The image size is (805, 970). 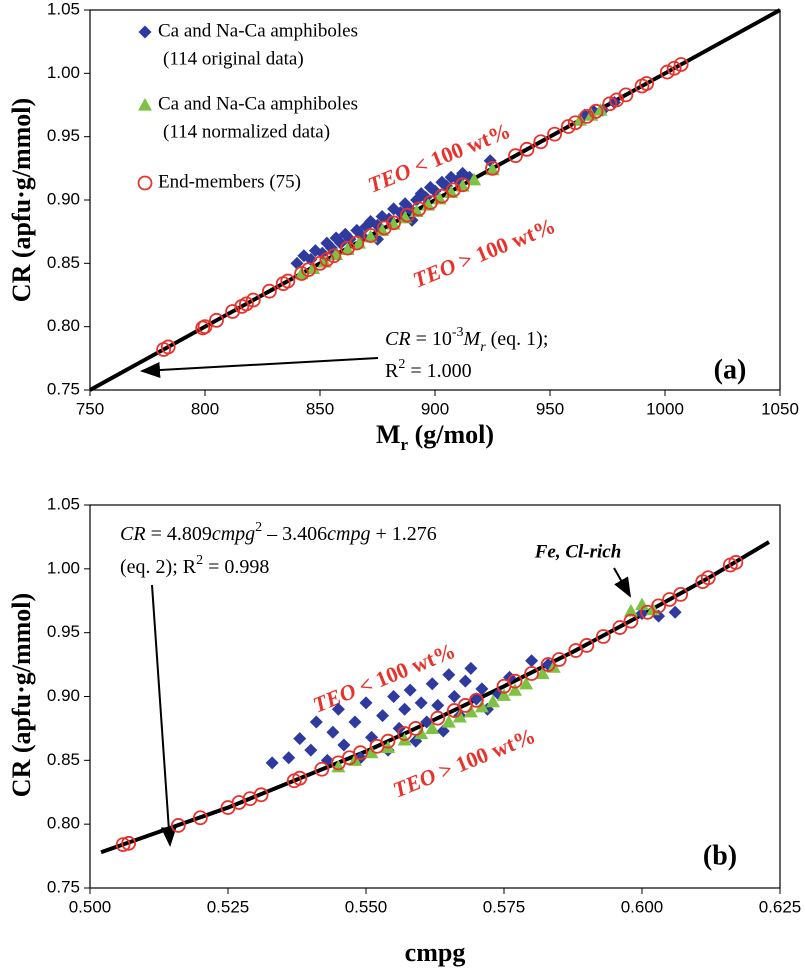 I want to click on x-tick-label: 850, so click(x=320, y=408).